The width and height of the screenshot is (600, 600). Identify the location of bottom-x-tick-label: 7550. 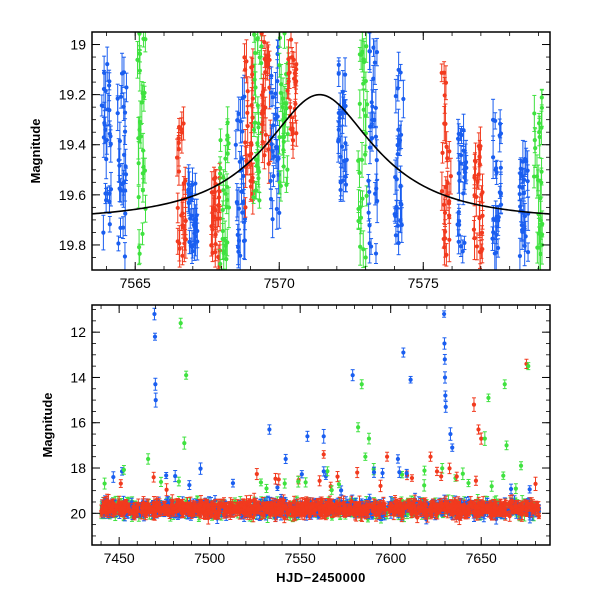
(300, 558).